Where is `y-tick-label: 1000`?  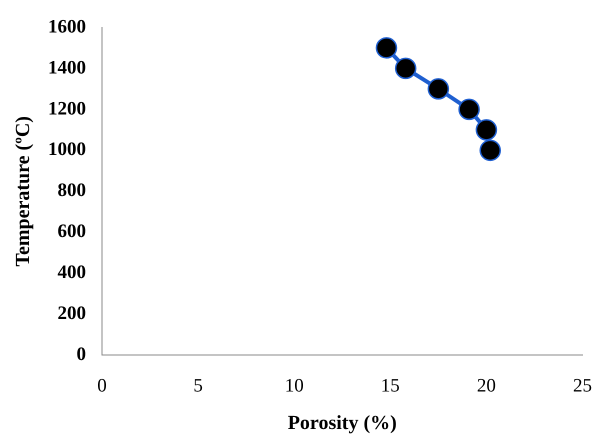
y-tick-label: 1000 is located at coordinates (67, 149).